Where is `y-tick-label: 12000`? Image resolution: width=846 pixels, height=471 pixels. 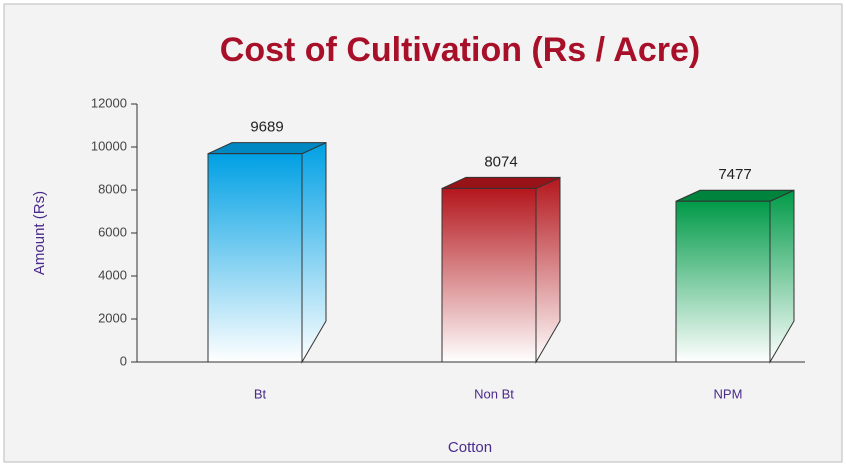 y-tick-label: 12000 is located at coordinates (109, 102).